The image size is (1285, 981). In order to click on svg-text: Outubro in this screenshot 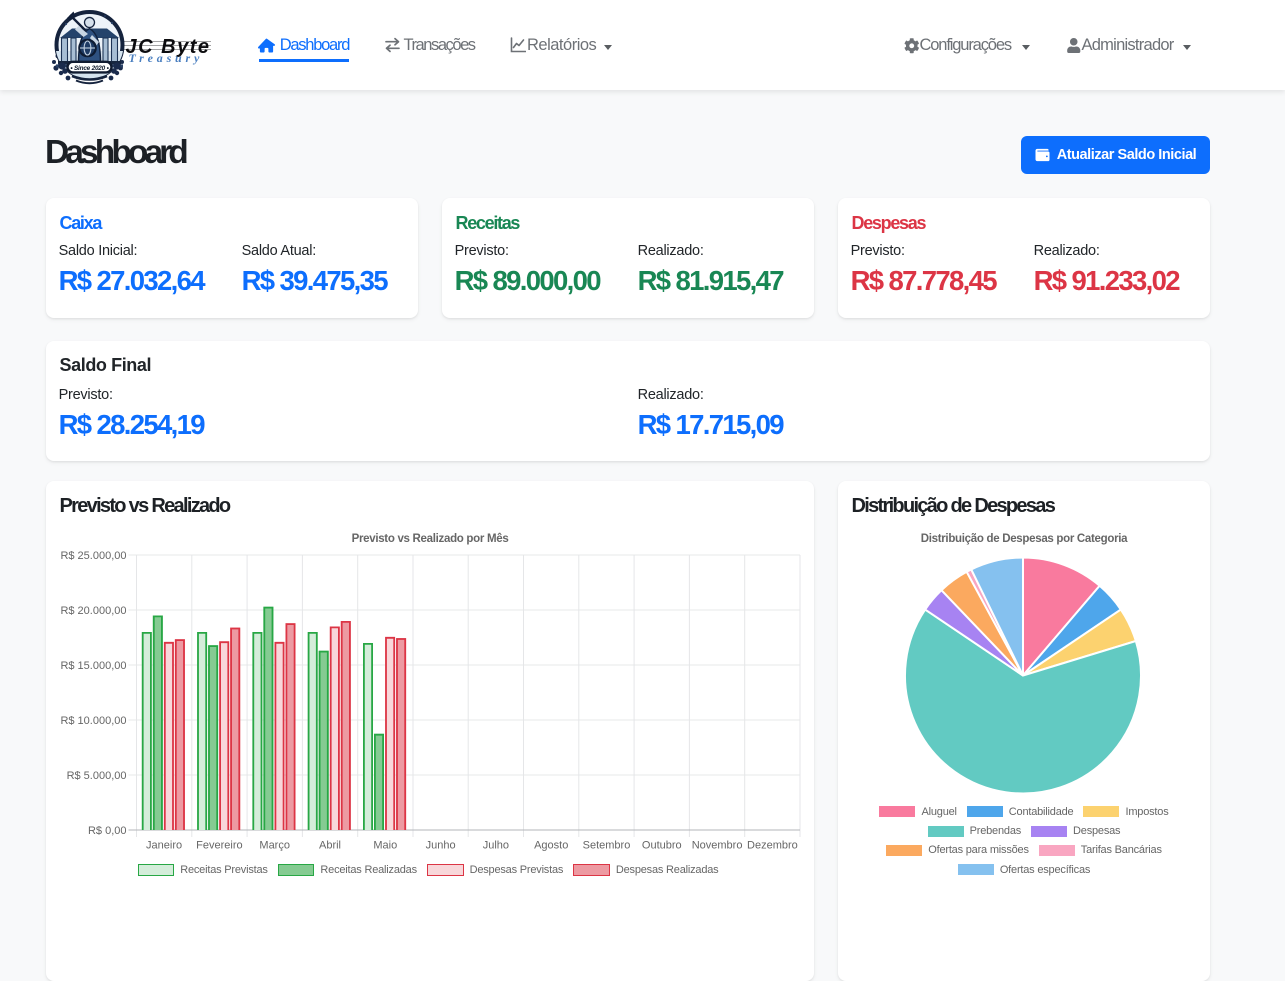, I will do `click(662, 846)`.